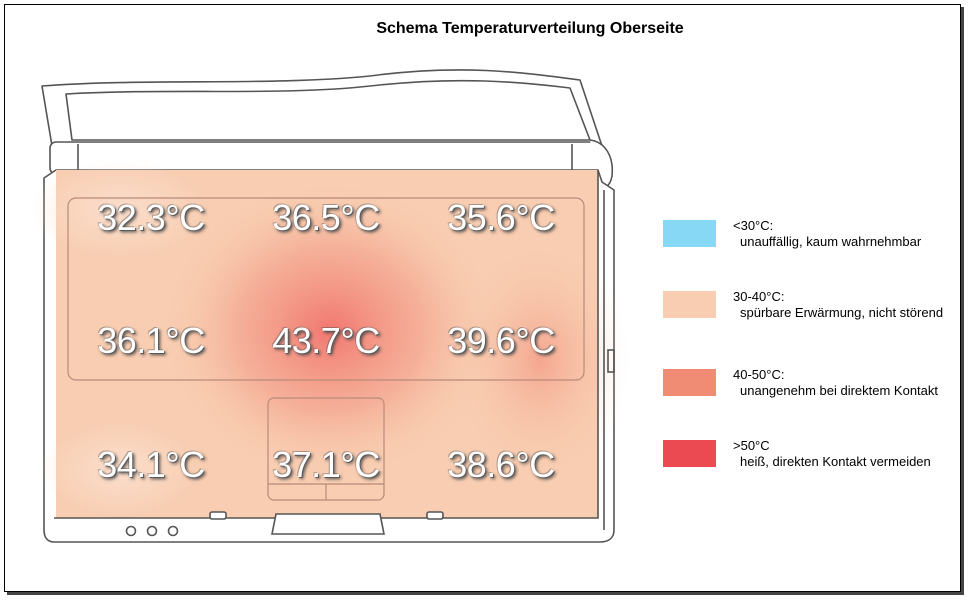 This screenshot has height=600, width=970. What do you see at coordinates (326, 217) in the screenshot?
I see `temperature-reading: 36.5°C` at bounding box center [326, 217].